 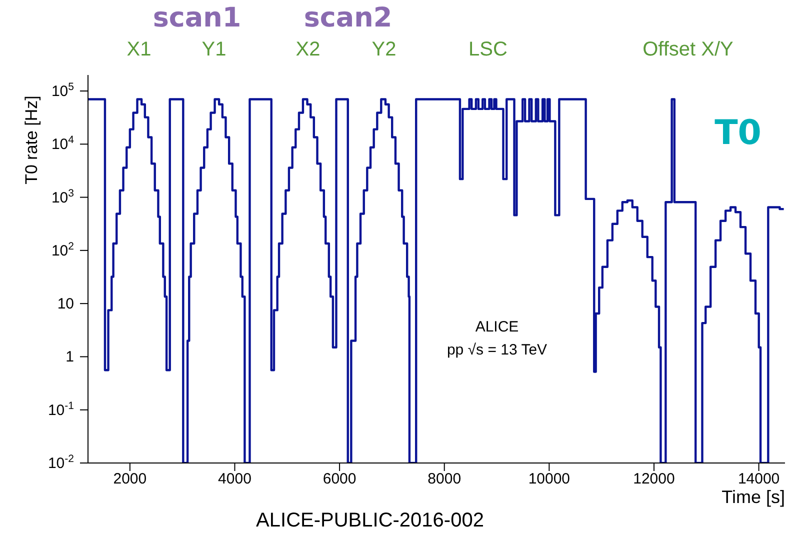 What do you see at coordinates (339, 479) in the screenshot?
I see `x-tick-label: 6000` at bounding box center [339, 479].